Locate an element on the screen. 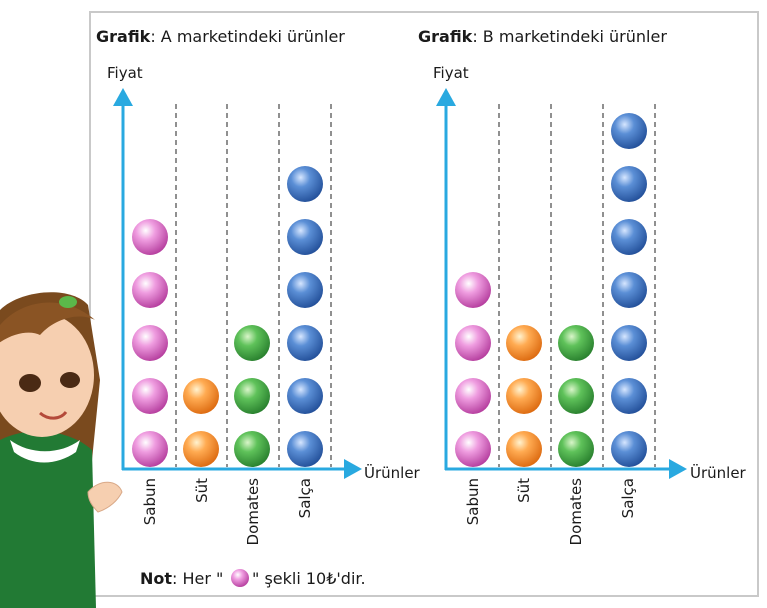 The width and height of the screenshot is (767, 608). girl-right-eye is located at coordinates (70, 380).